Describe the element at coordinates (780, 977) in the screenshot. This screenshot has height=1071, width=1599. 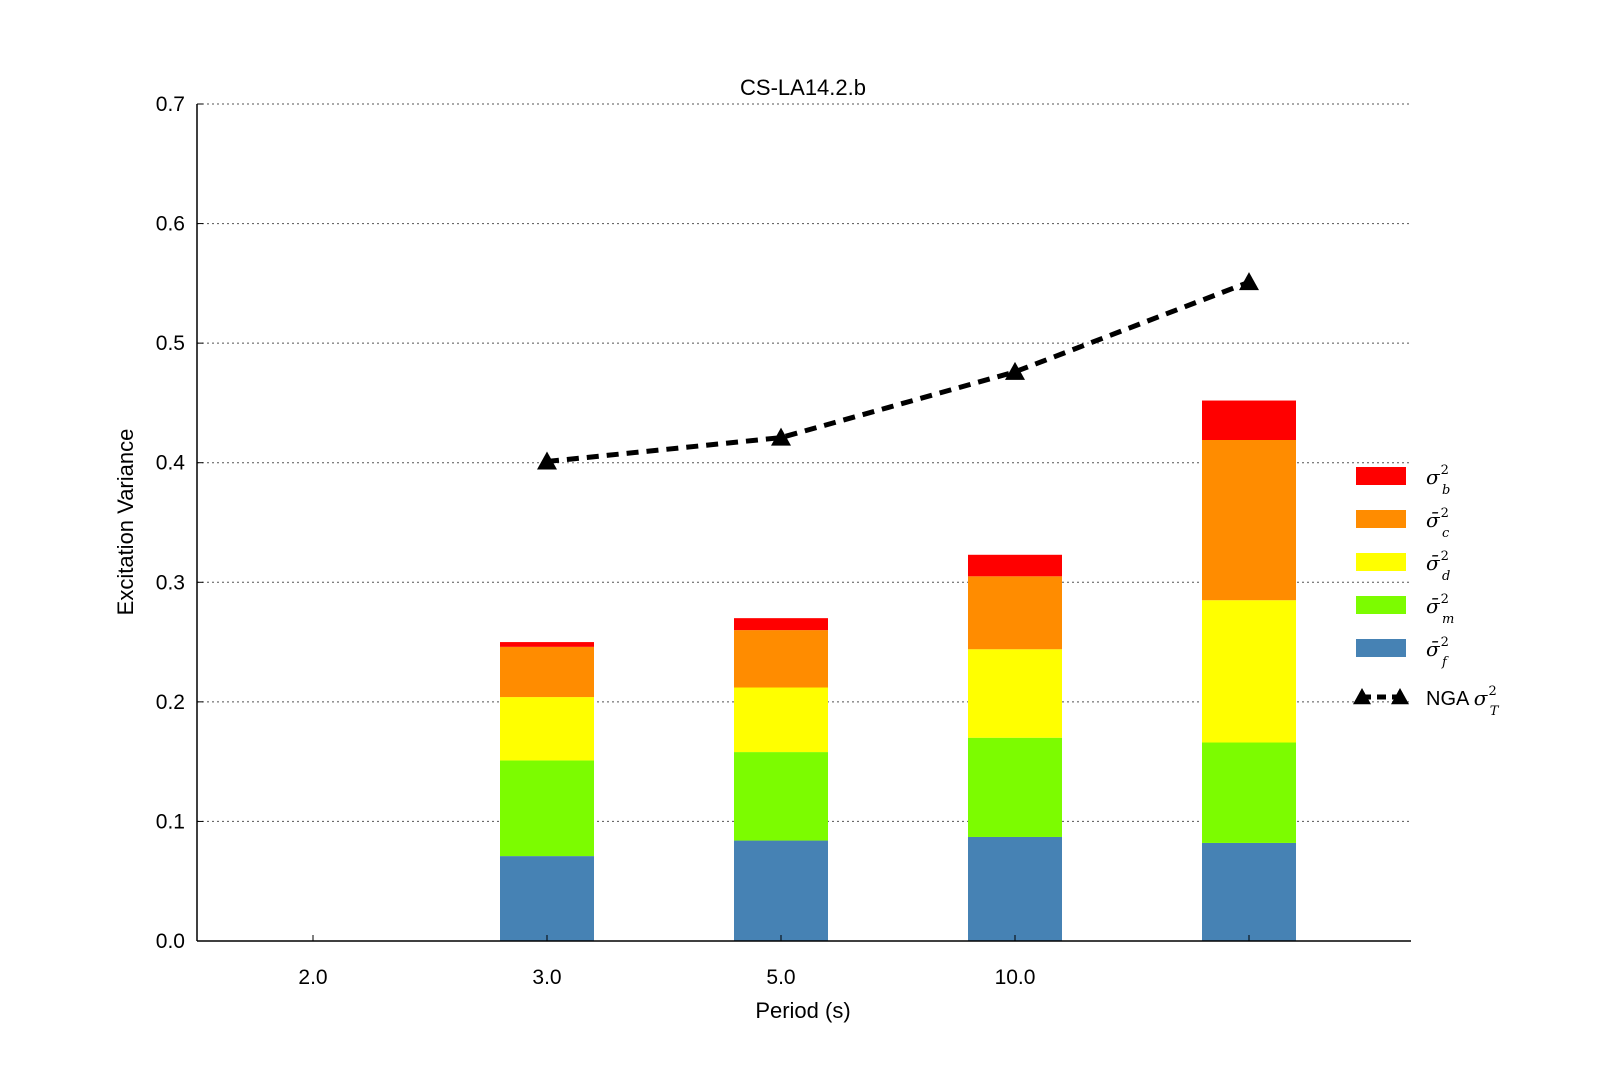
I see `x-tick-label: 5.0` at that location.